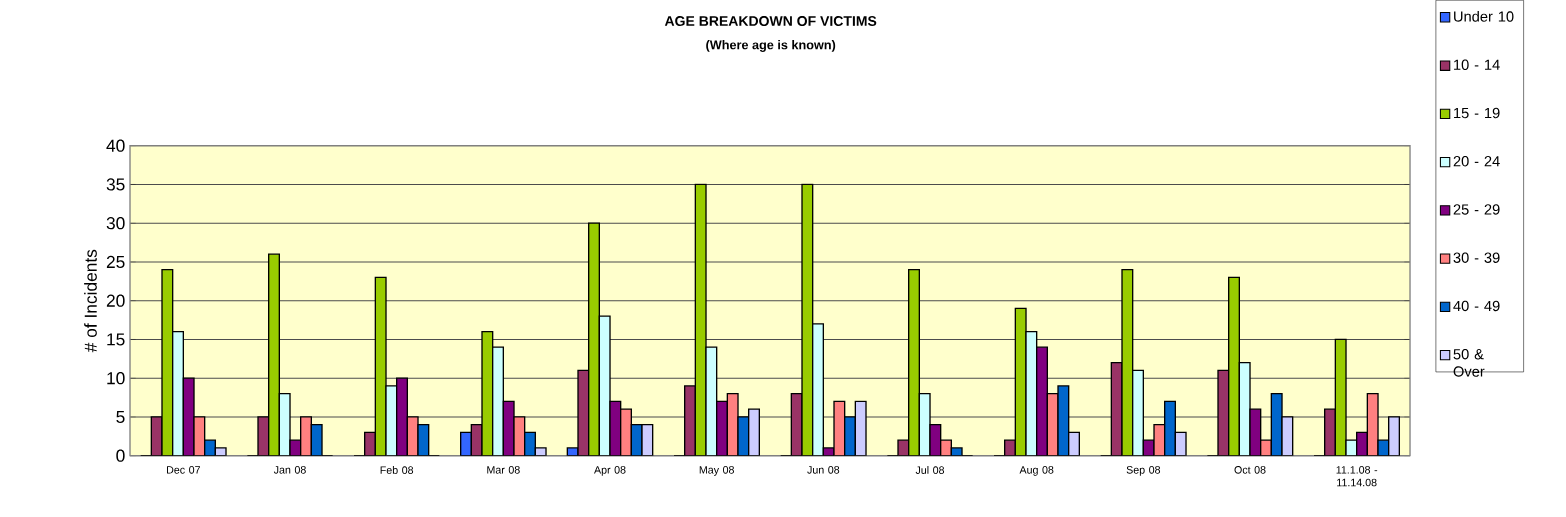 The height and width of the screenshot is (517, 1566). Describe the element at coordinates (1469, 363) in the screenshot. I see `legend-label: 50 & Over` at that location.